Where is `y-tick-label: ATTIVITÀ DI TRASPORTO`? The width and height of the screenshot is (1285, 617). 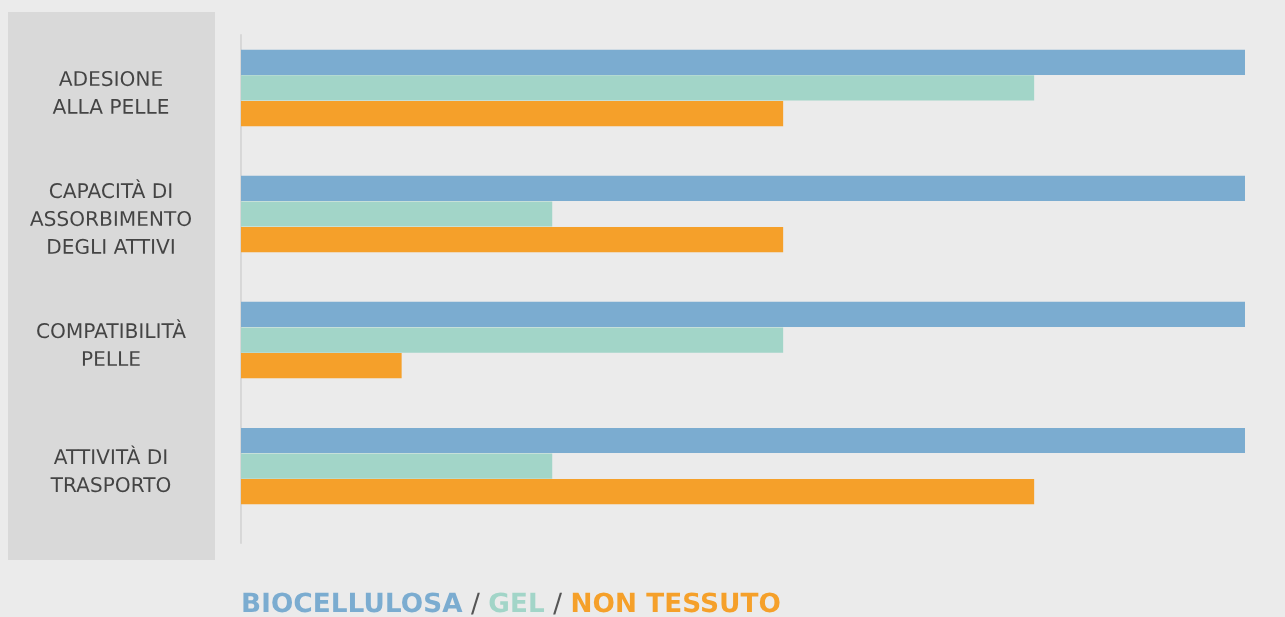
y-tick-label: ATTIVITÀ DI TRASPORTO is located at coordinates (110, 469).